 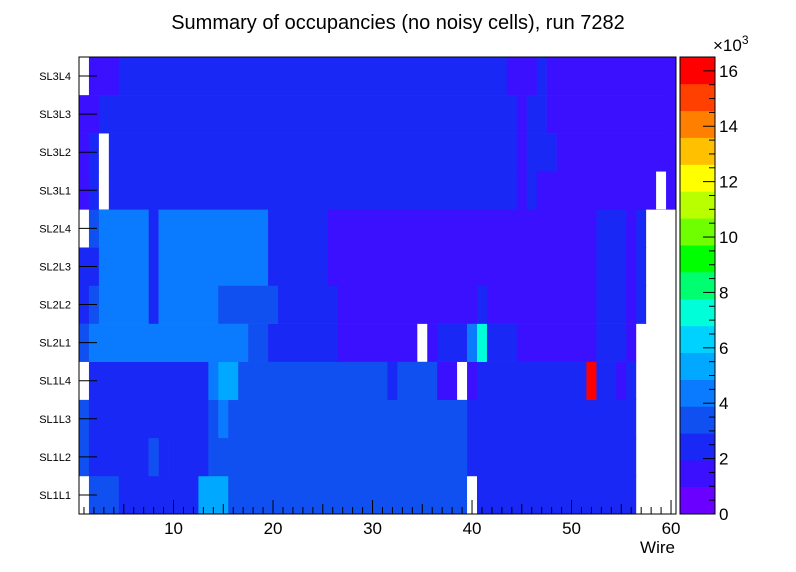 What do you see at coordinates (728, 126) in the screenshot?
I see `z-tick-label-14: 14` at bounding box center [728, 126].